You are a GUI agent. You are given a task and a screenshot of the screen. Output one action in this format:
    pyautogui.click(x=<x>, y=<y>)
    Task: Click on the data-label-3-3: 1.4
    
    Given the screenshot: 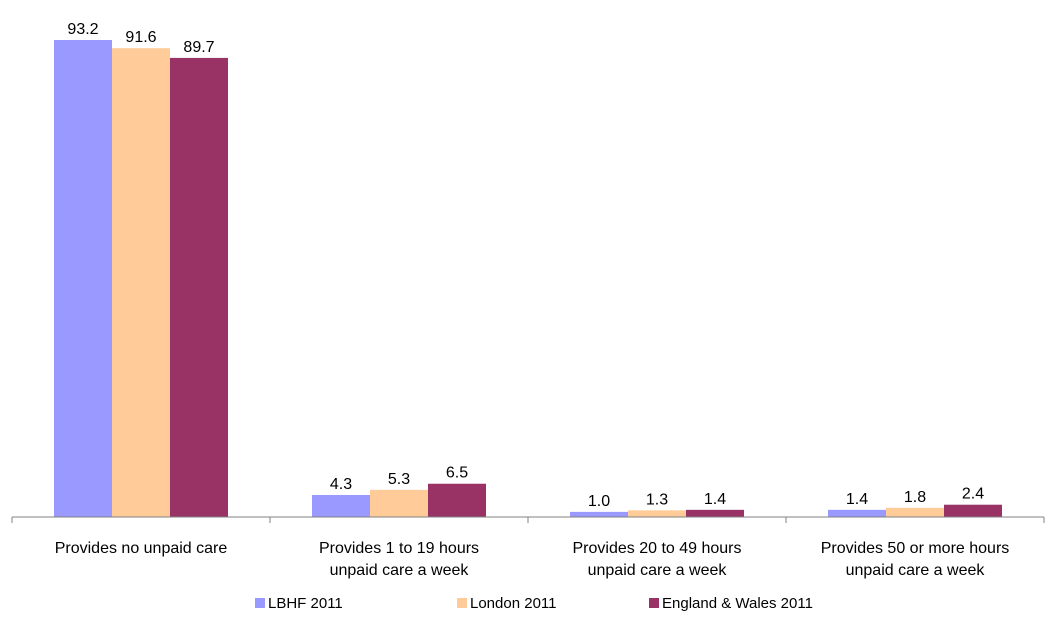 What is the action you would take?
    pyautogui.click(x=715, y=499)
    